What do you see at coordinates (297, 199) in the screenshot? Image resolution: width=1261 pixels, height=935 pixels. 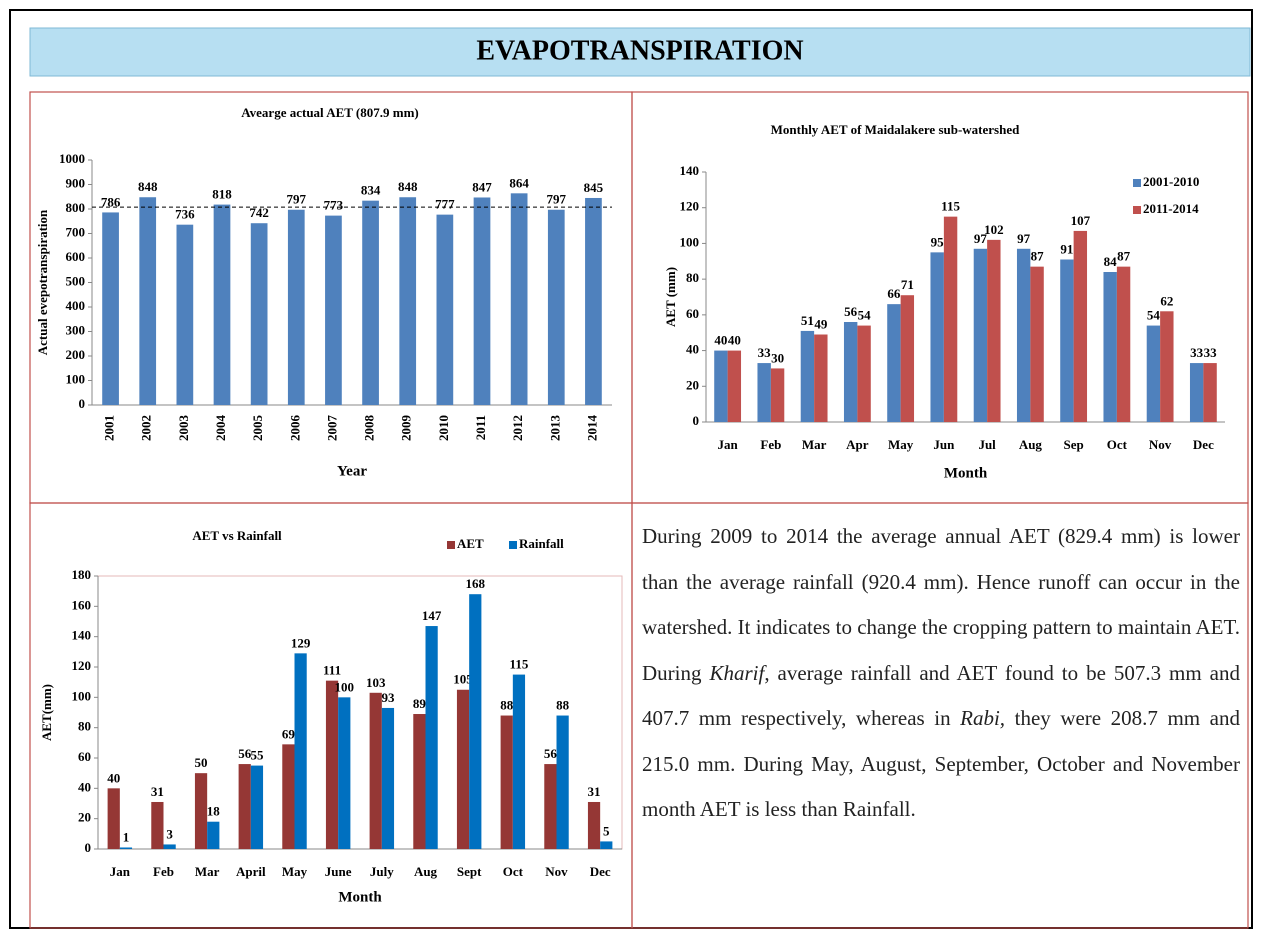 I see `data-label: 797` at bounding box center [297, 199].